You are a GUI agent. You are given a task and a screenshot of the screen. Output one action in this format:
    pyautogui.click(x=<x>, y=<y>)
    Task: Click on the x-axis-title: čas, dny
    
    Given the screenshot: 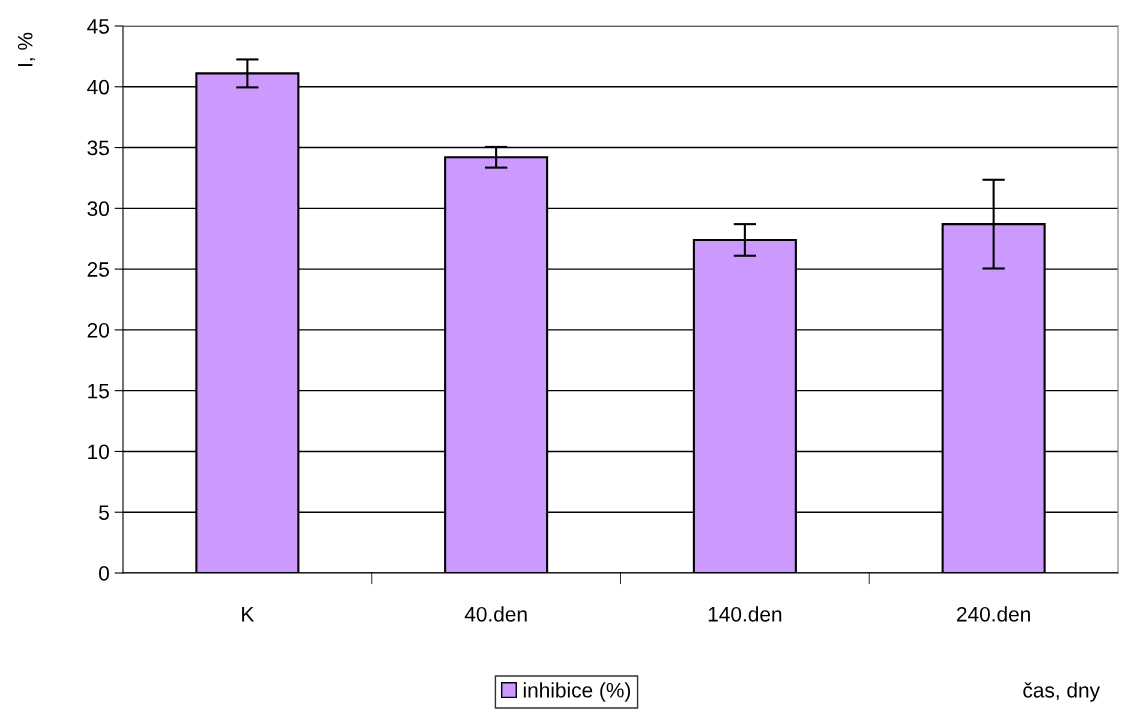 What is the action you would take?
    pyautogui.click(x=1061, y=692)
    